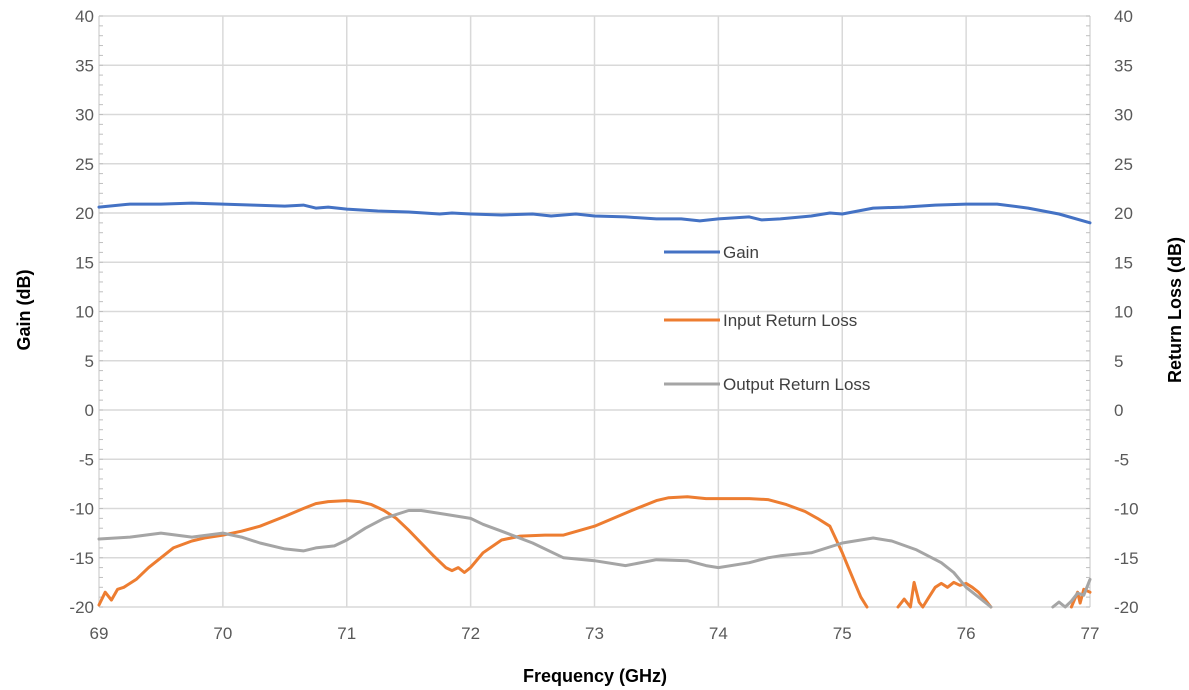 Image resolution: width=1189 pixels, height=690 pixels. Describe the element at coordinates (594, 633) in the screenshot. I see `x-tick-label: 73` at that location.